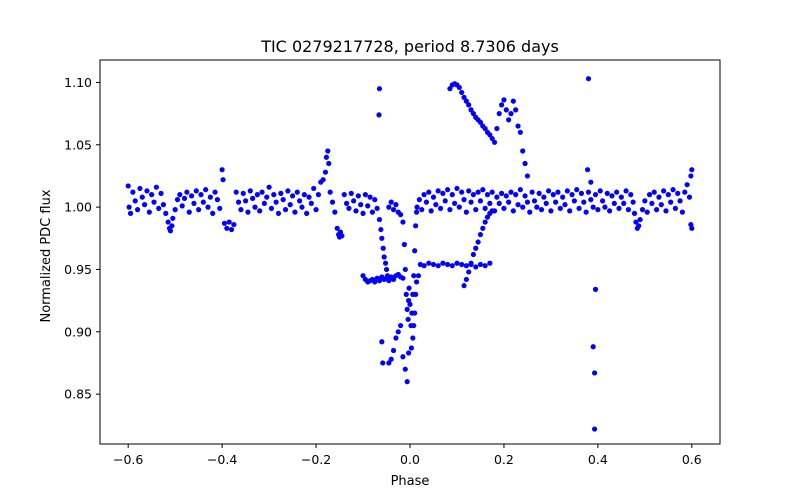 Image resolution: width=800 pixels, height=500 pixels. Describe the element at coordinates (504, 459) in the screenshot. I see `x-tick-label: 0.2` at that location.